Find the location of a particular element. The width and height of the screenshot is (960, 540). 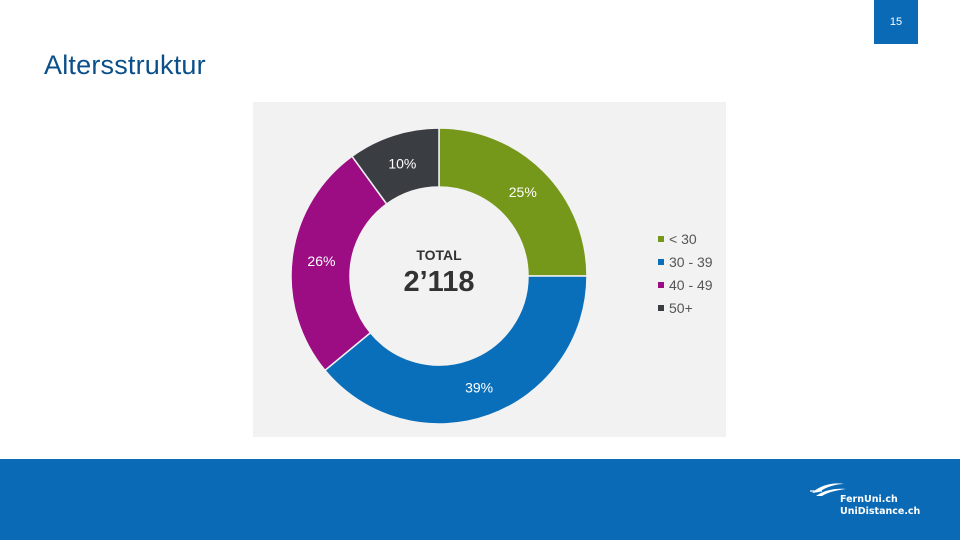

center-total-value: 2’118 is located at coordinates (439, 282).